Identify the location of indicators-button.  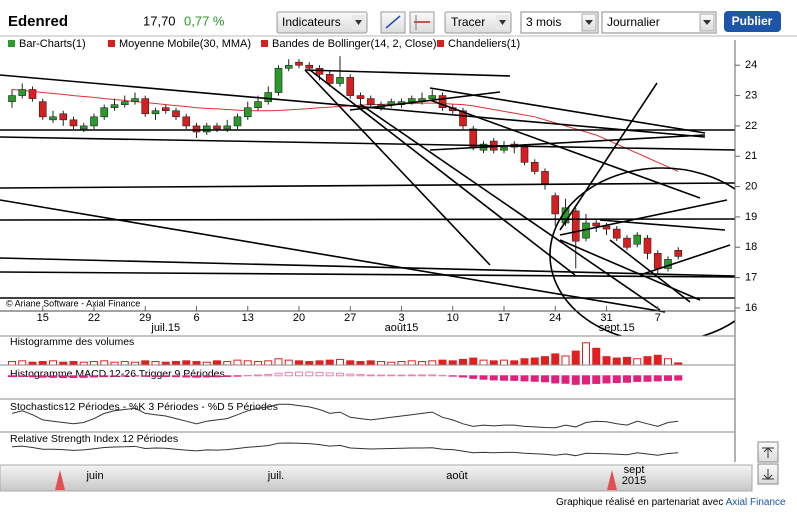
(322, 22).